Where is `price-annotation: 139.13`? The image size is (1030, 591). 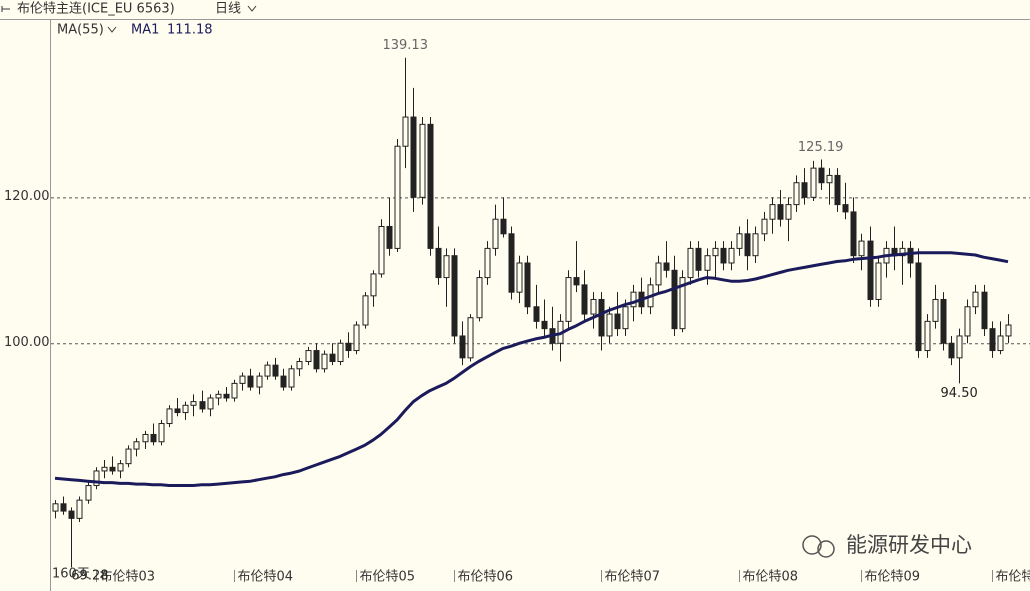
price-annotation: 139.13 is located at coordinates (405, 45).